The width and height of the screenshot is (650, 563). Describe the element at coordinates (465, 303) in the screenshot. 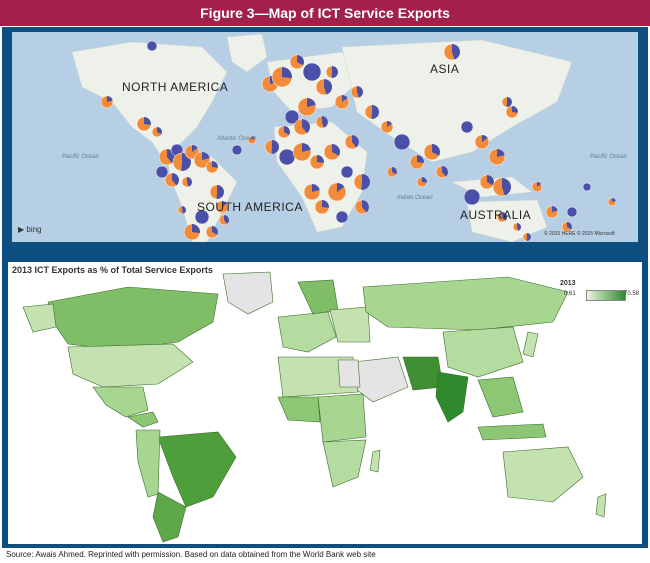

I see `russia` at that location.